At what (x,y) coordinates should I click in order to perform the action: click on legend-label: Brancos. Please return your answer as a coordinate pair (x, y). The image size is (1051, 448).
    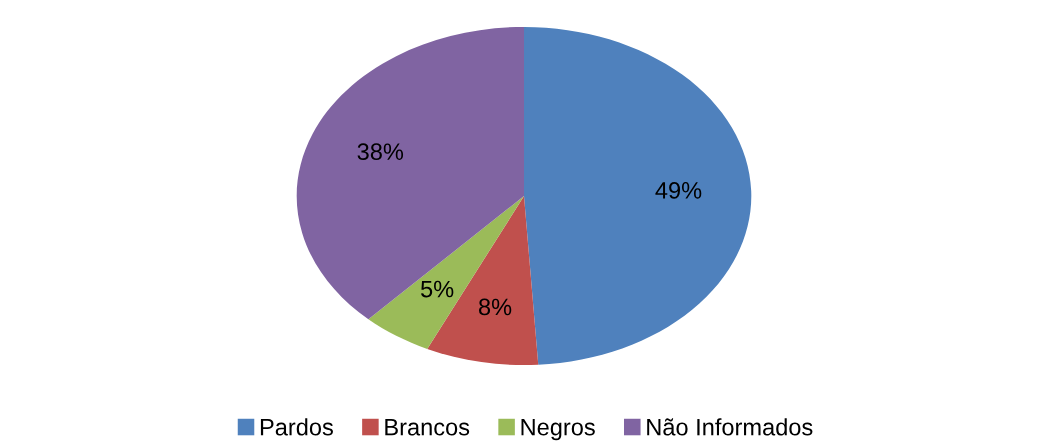
    Looking at the image, I should click on (427, 427).